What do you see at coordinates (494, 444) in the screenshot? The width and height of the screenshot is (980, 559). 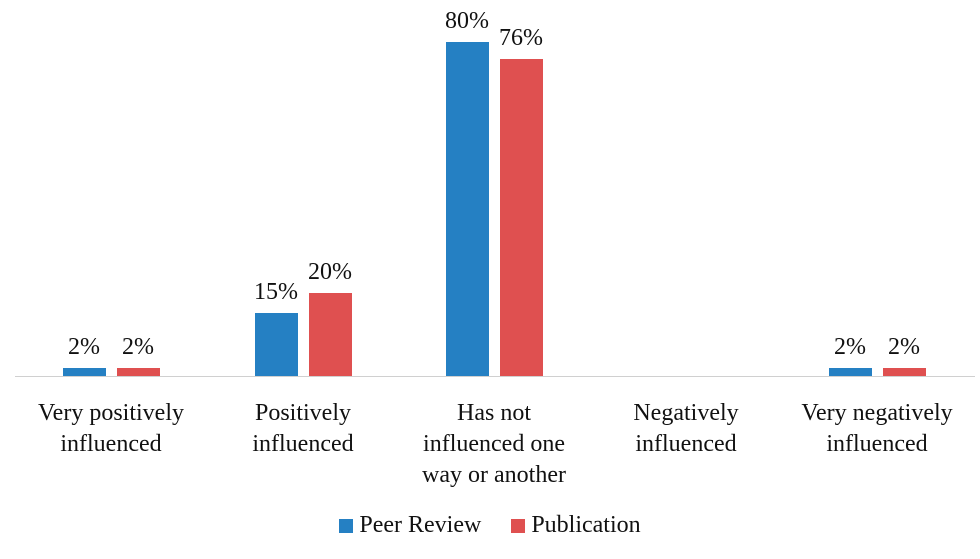 I see `category-label: Has not influenced one way or another` at bounding box center [494, 444].